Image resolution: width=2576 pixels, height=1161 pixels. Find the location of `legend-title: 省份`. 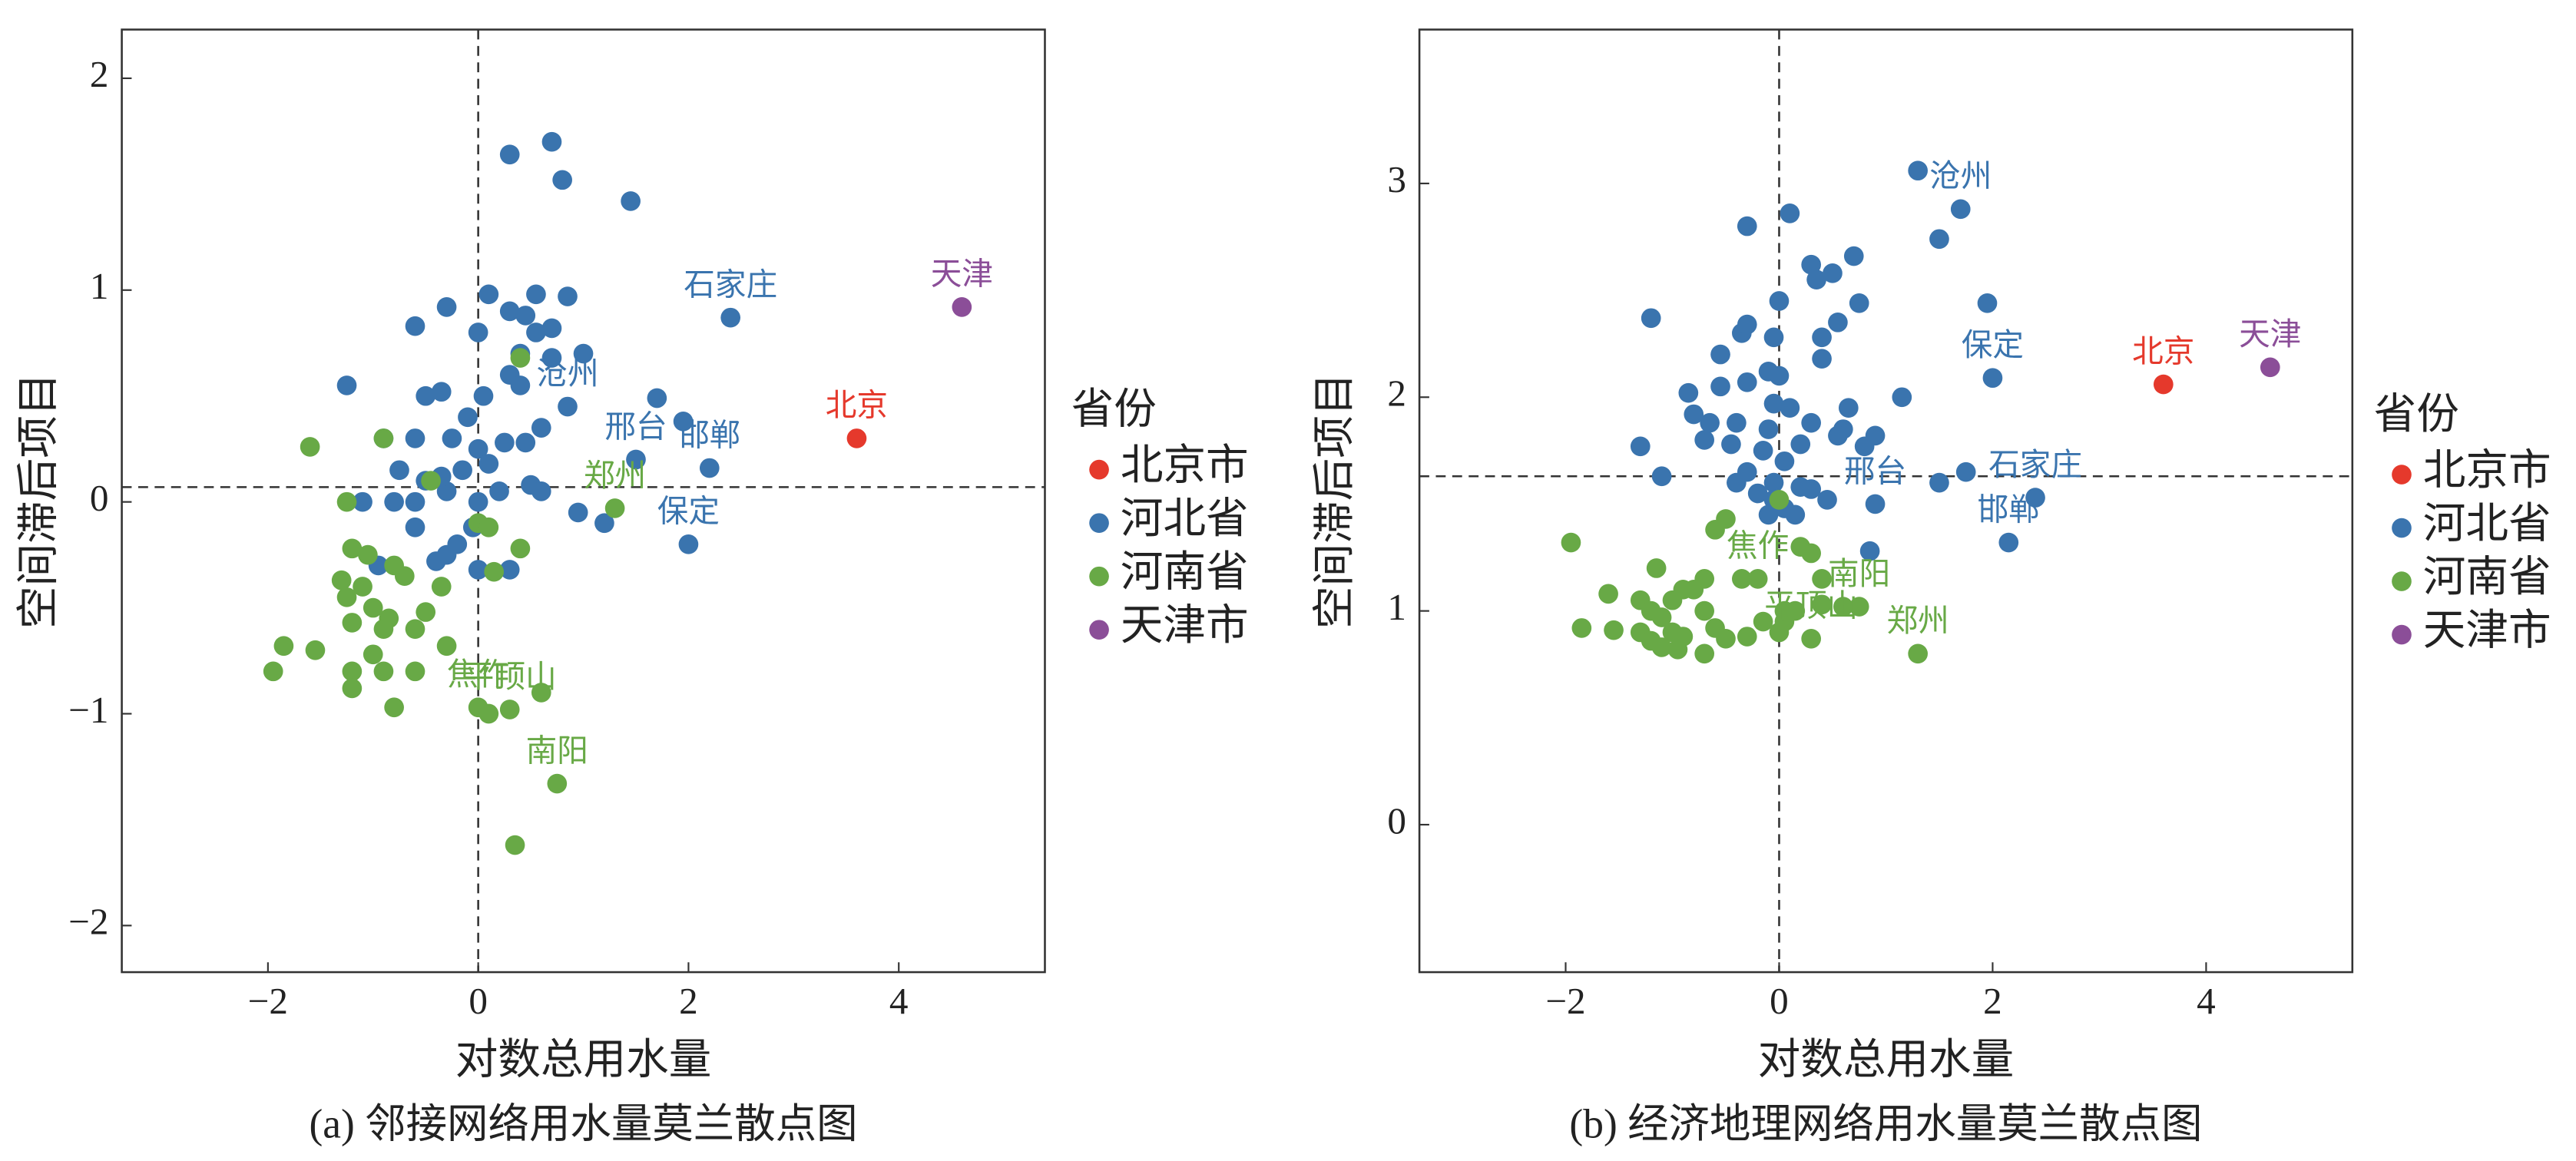

legend-title: 省份 is located at coordinates (2416, 415).